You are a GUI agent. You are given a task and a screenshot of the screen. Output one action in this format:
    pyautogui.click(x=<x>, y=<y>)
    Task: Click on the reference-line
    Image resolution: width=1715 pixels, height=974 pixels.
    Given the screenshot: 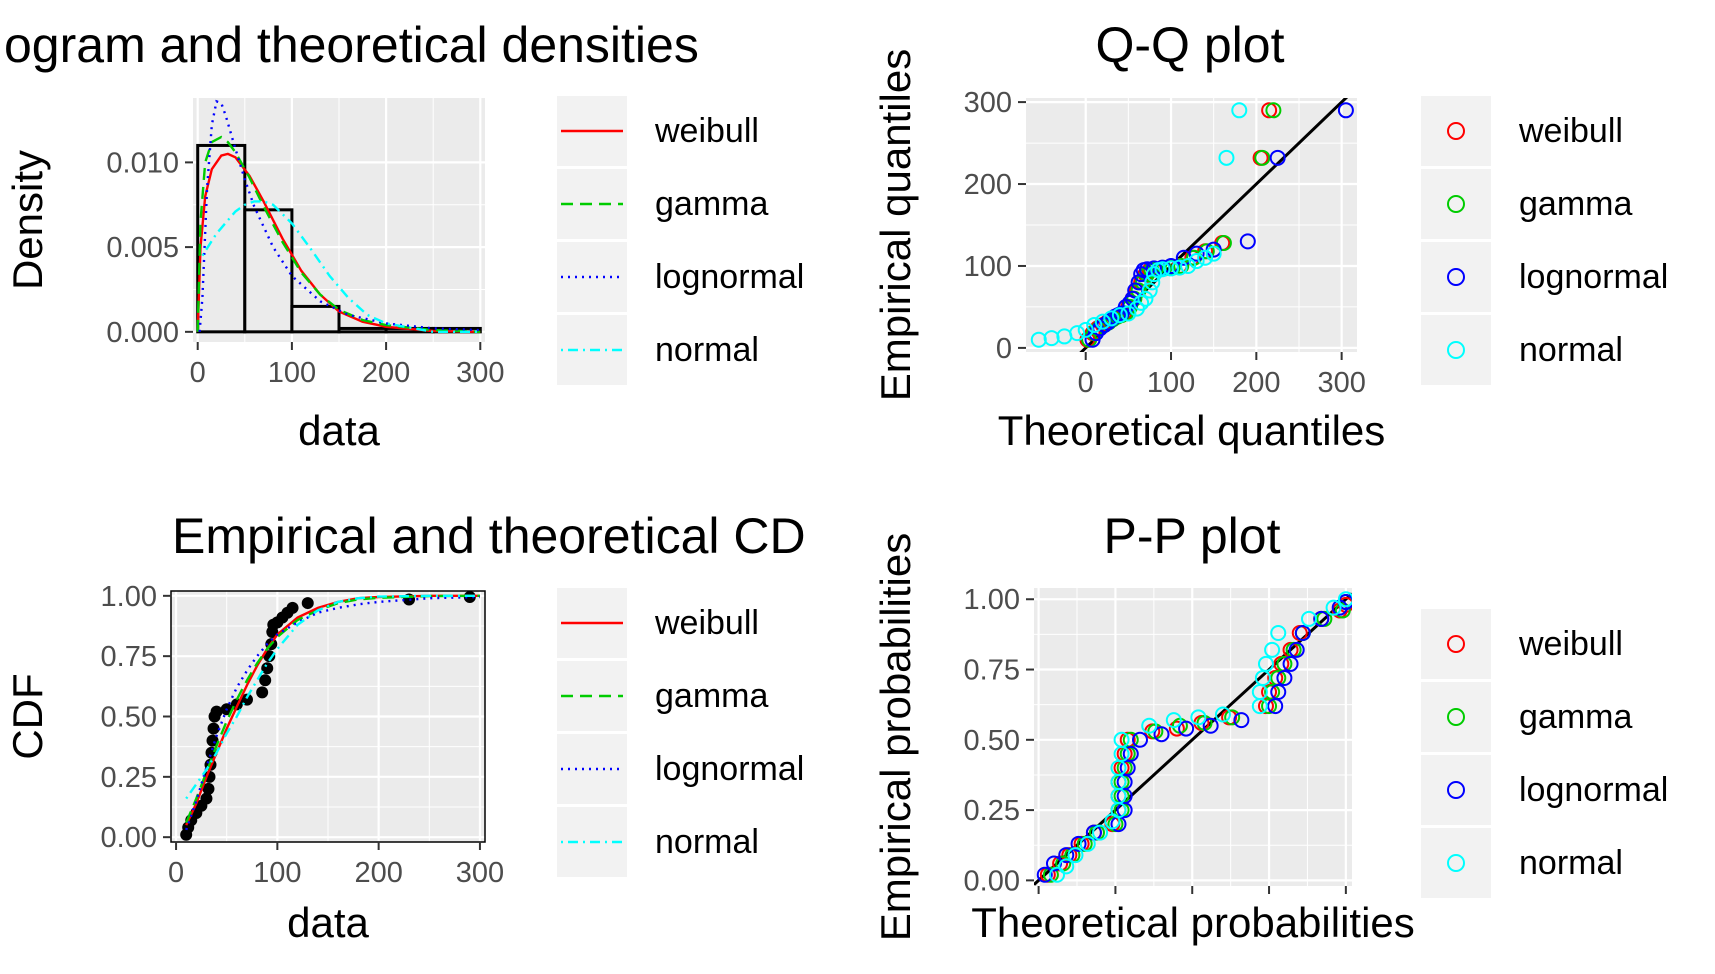 What is the action you would take?
    pyautogui.click(x=1214, y=225)
    